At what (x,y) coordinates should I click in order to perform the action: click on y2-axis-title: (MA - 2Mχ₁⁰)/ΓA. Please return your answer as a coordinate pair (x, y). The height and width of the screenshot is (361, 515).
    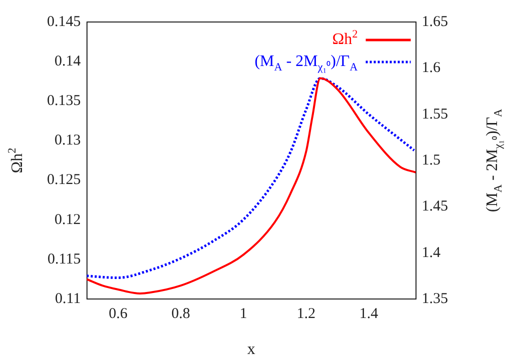
    Looking at the image, I should click on (494, 160).